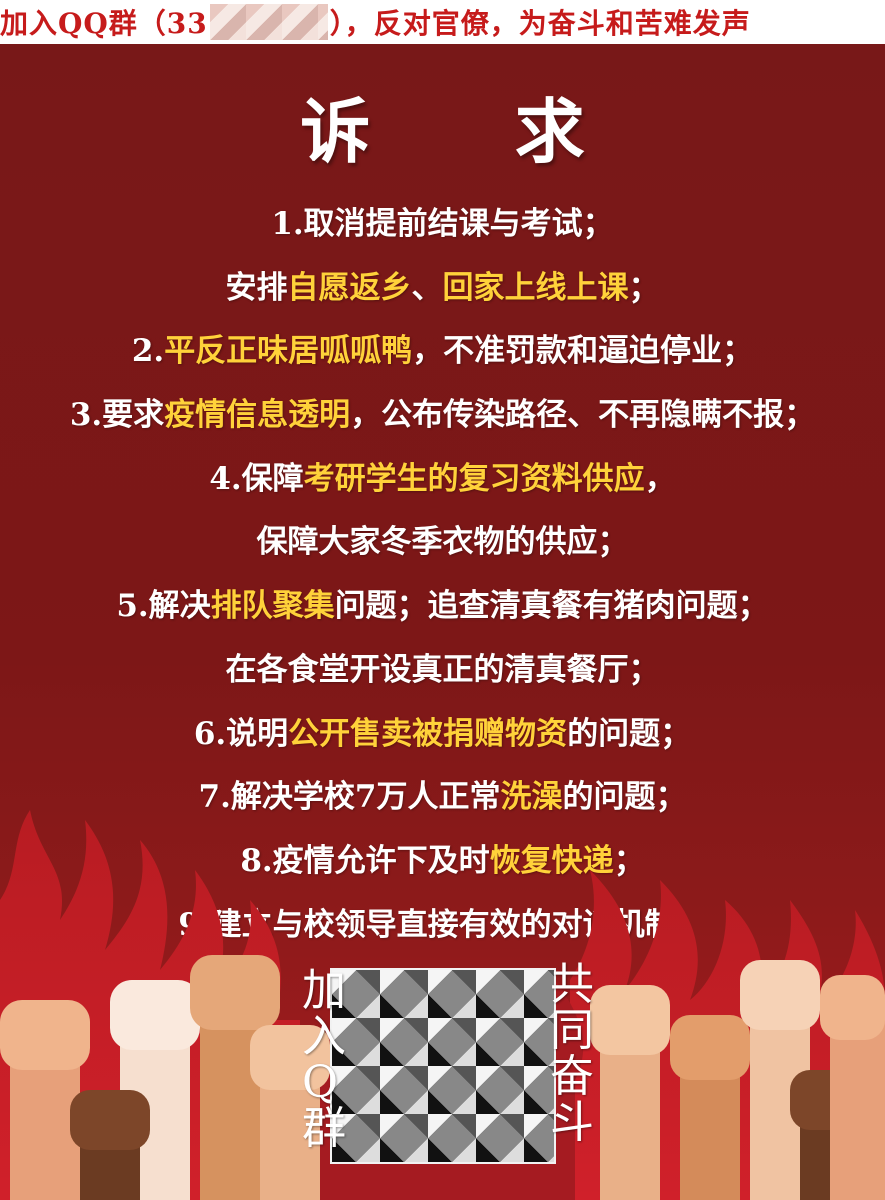 This screenshot has height=1200, width=885. What do you see at coordinates (117, 415) in the screenshot?
I see `demand-text: 3.要求` at bounding box center [117, 415].